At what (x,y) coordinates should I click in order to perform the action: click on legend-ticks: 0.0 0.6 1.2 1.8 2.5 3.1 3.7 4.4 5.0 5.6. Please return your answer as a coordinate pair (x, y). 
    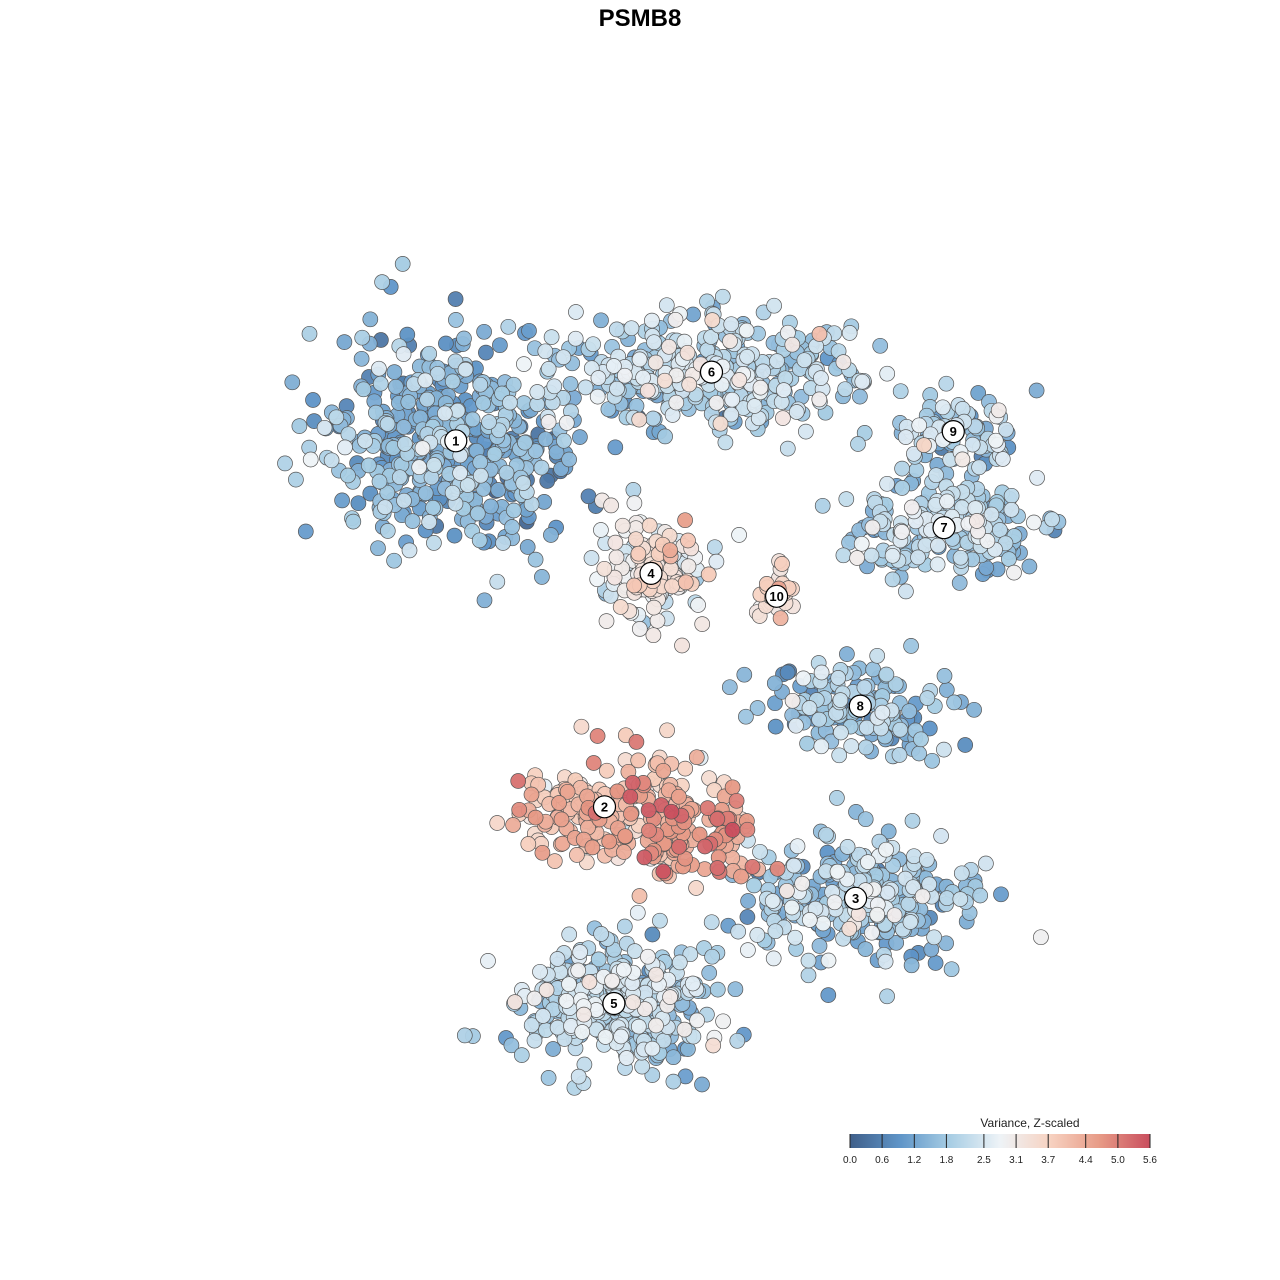
    Looking at the image, I should click on (1000, 1150).